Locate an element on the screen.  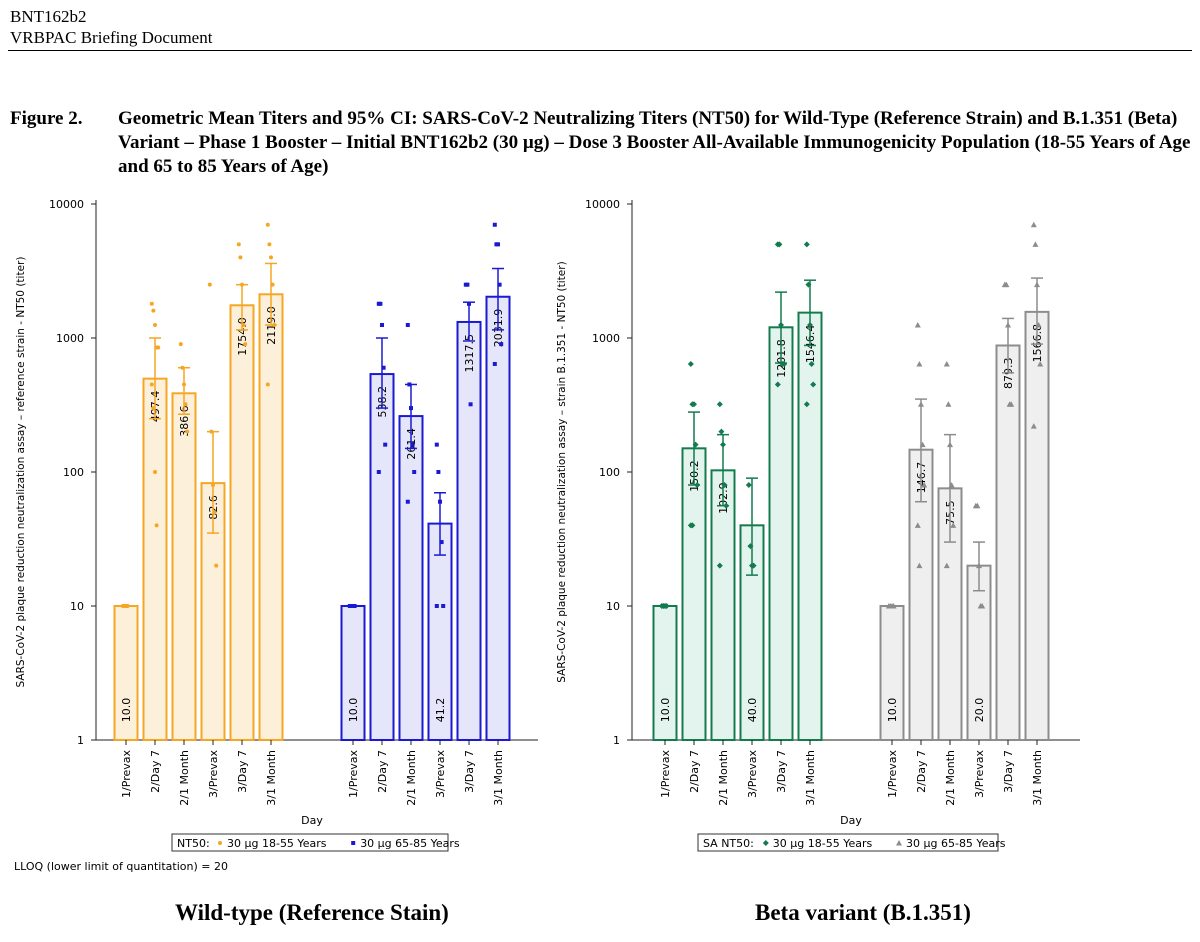
legend: NT50: 30 µg 18-55 Years 30 µg 65-85 Years is located at coordinates (315, 842).